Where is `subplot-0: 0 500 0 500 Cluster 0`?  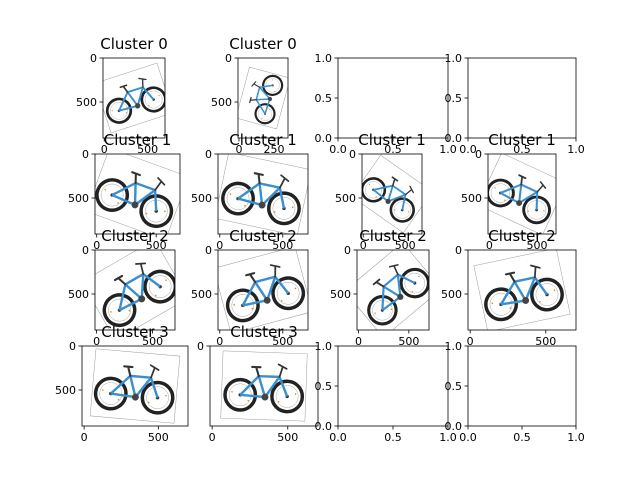 subplot-0: 0 500 0 500 Cluster 0 is located at coordinates (122, 95).